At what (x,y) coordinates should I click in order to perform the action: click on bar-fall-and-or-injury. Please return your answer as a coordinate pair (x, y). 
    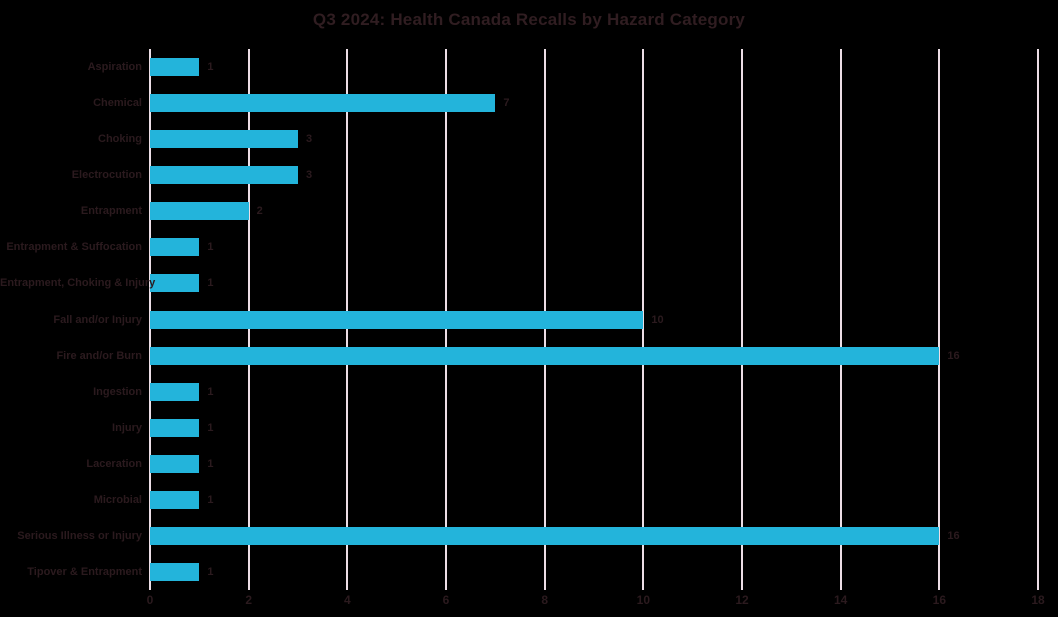
    Looking at the image, I should click on (397, 319).